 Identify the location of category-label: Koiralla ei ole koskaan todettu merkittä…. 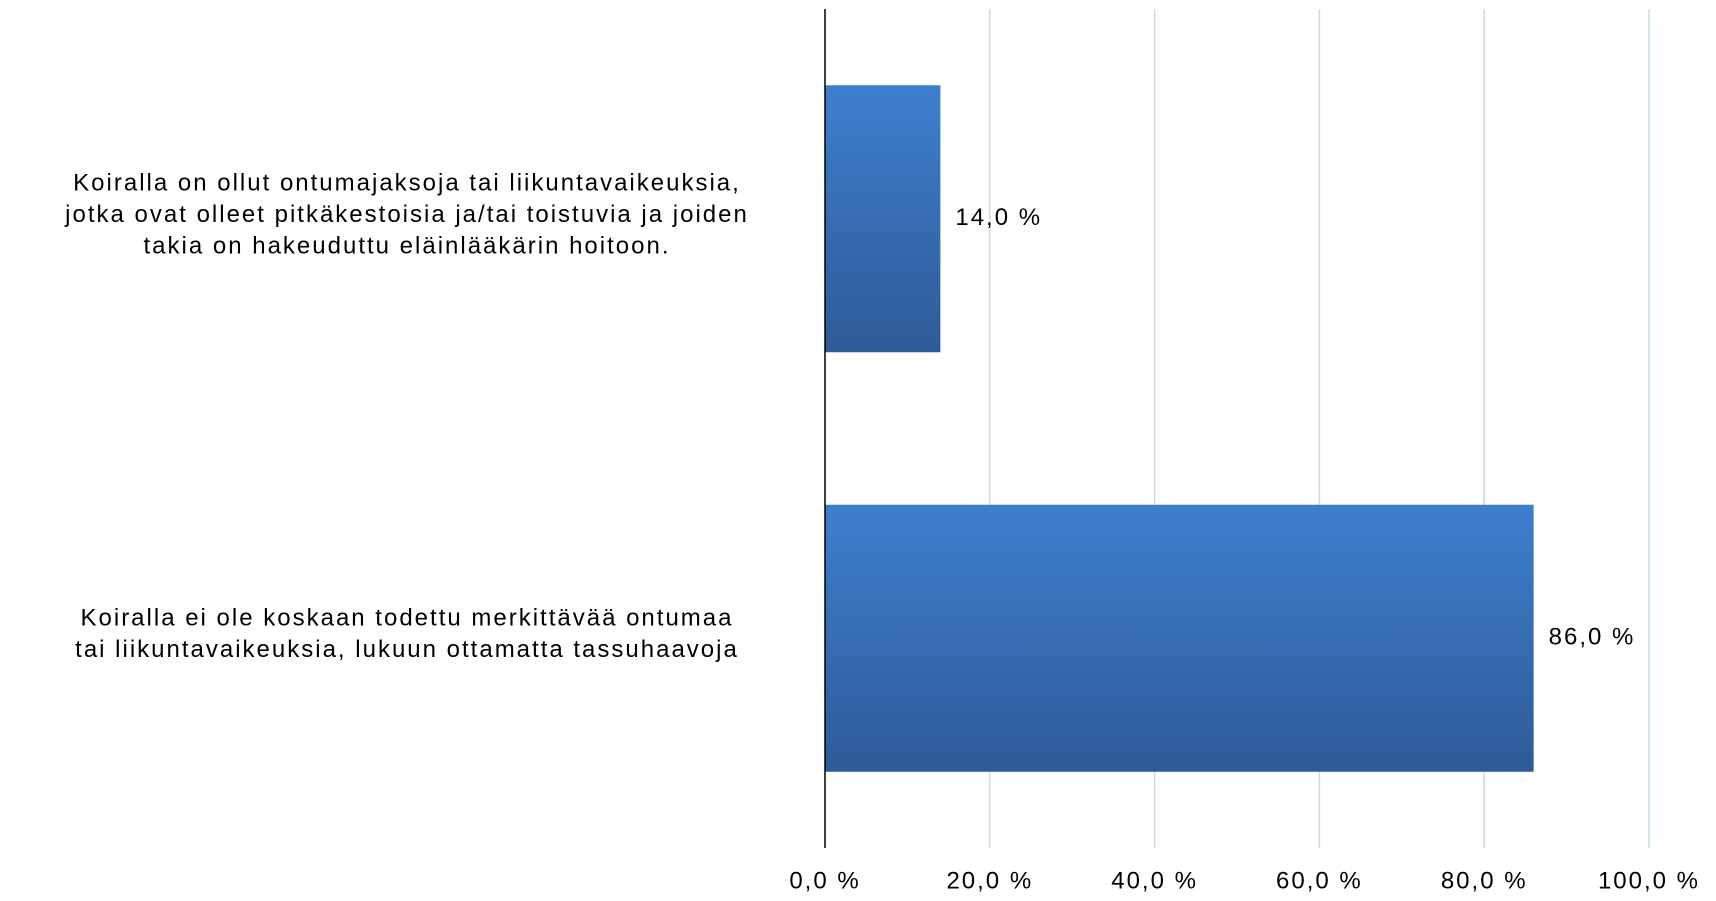
(407, 634).